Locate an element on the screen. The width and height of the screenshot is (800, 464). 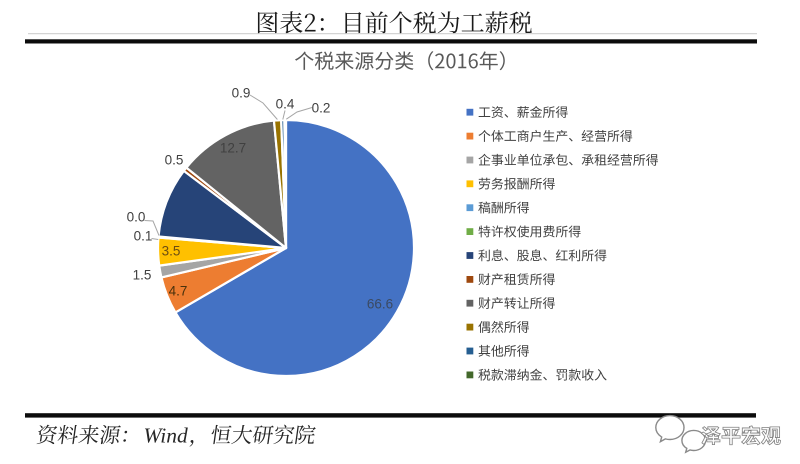
svg-text: 4.7 is located at coordinates (178, 291).